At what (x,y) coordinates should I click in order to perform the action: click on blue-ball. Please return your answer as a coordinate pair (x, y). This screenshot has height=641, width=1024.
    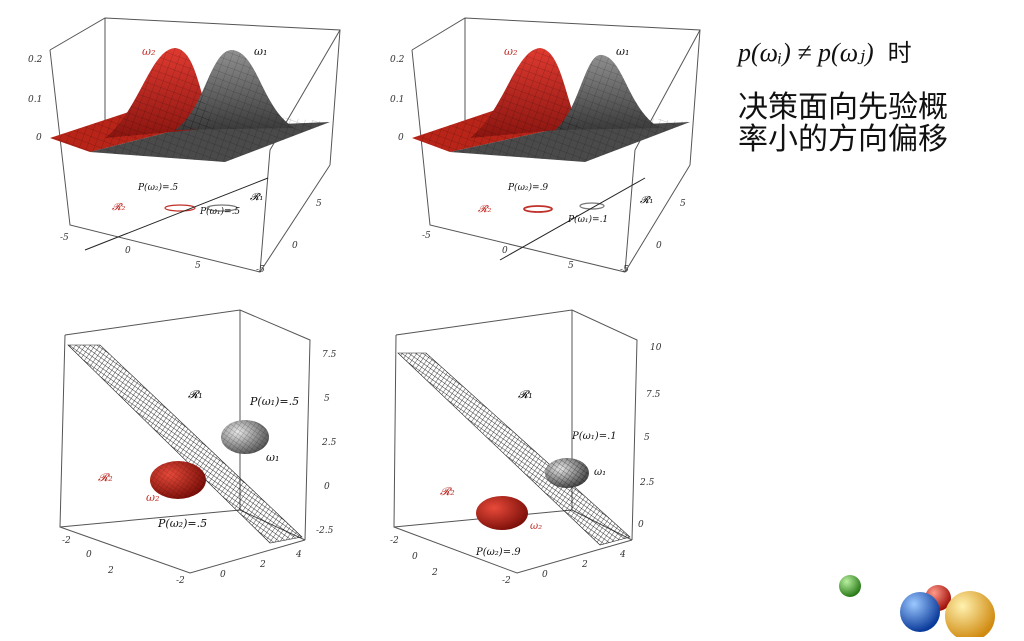
    Looking at the image, I should click on (920, 612).